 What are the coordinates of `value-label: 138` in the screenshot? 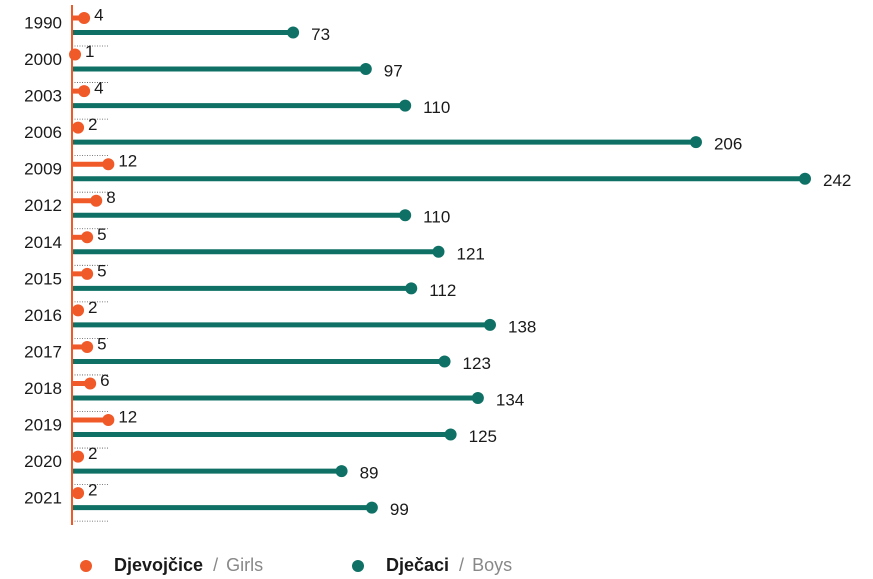 It's located at (522, 326).